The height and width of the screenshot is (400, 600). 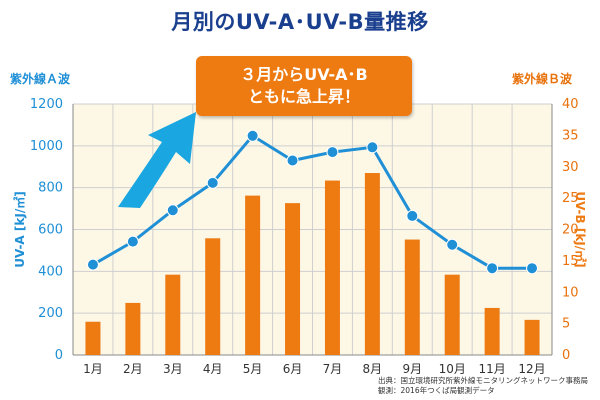 I want to click on x-tick-label: 10月, so click(x=452, y=369).